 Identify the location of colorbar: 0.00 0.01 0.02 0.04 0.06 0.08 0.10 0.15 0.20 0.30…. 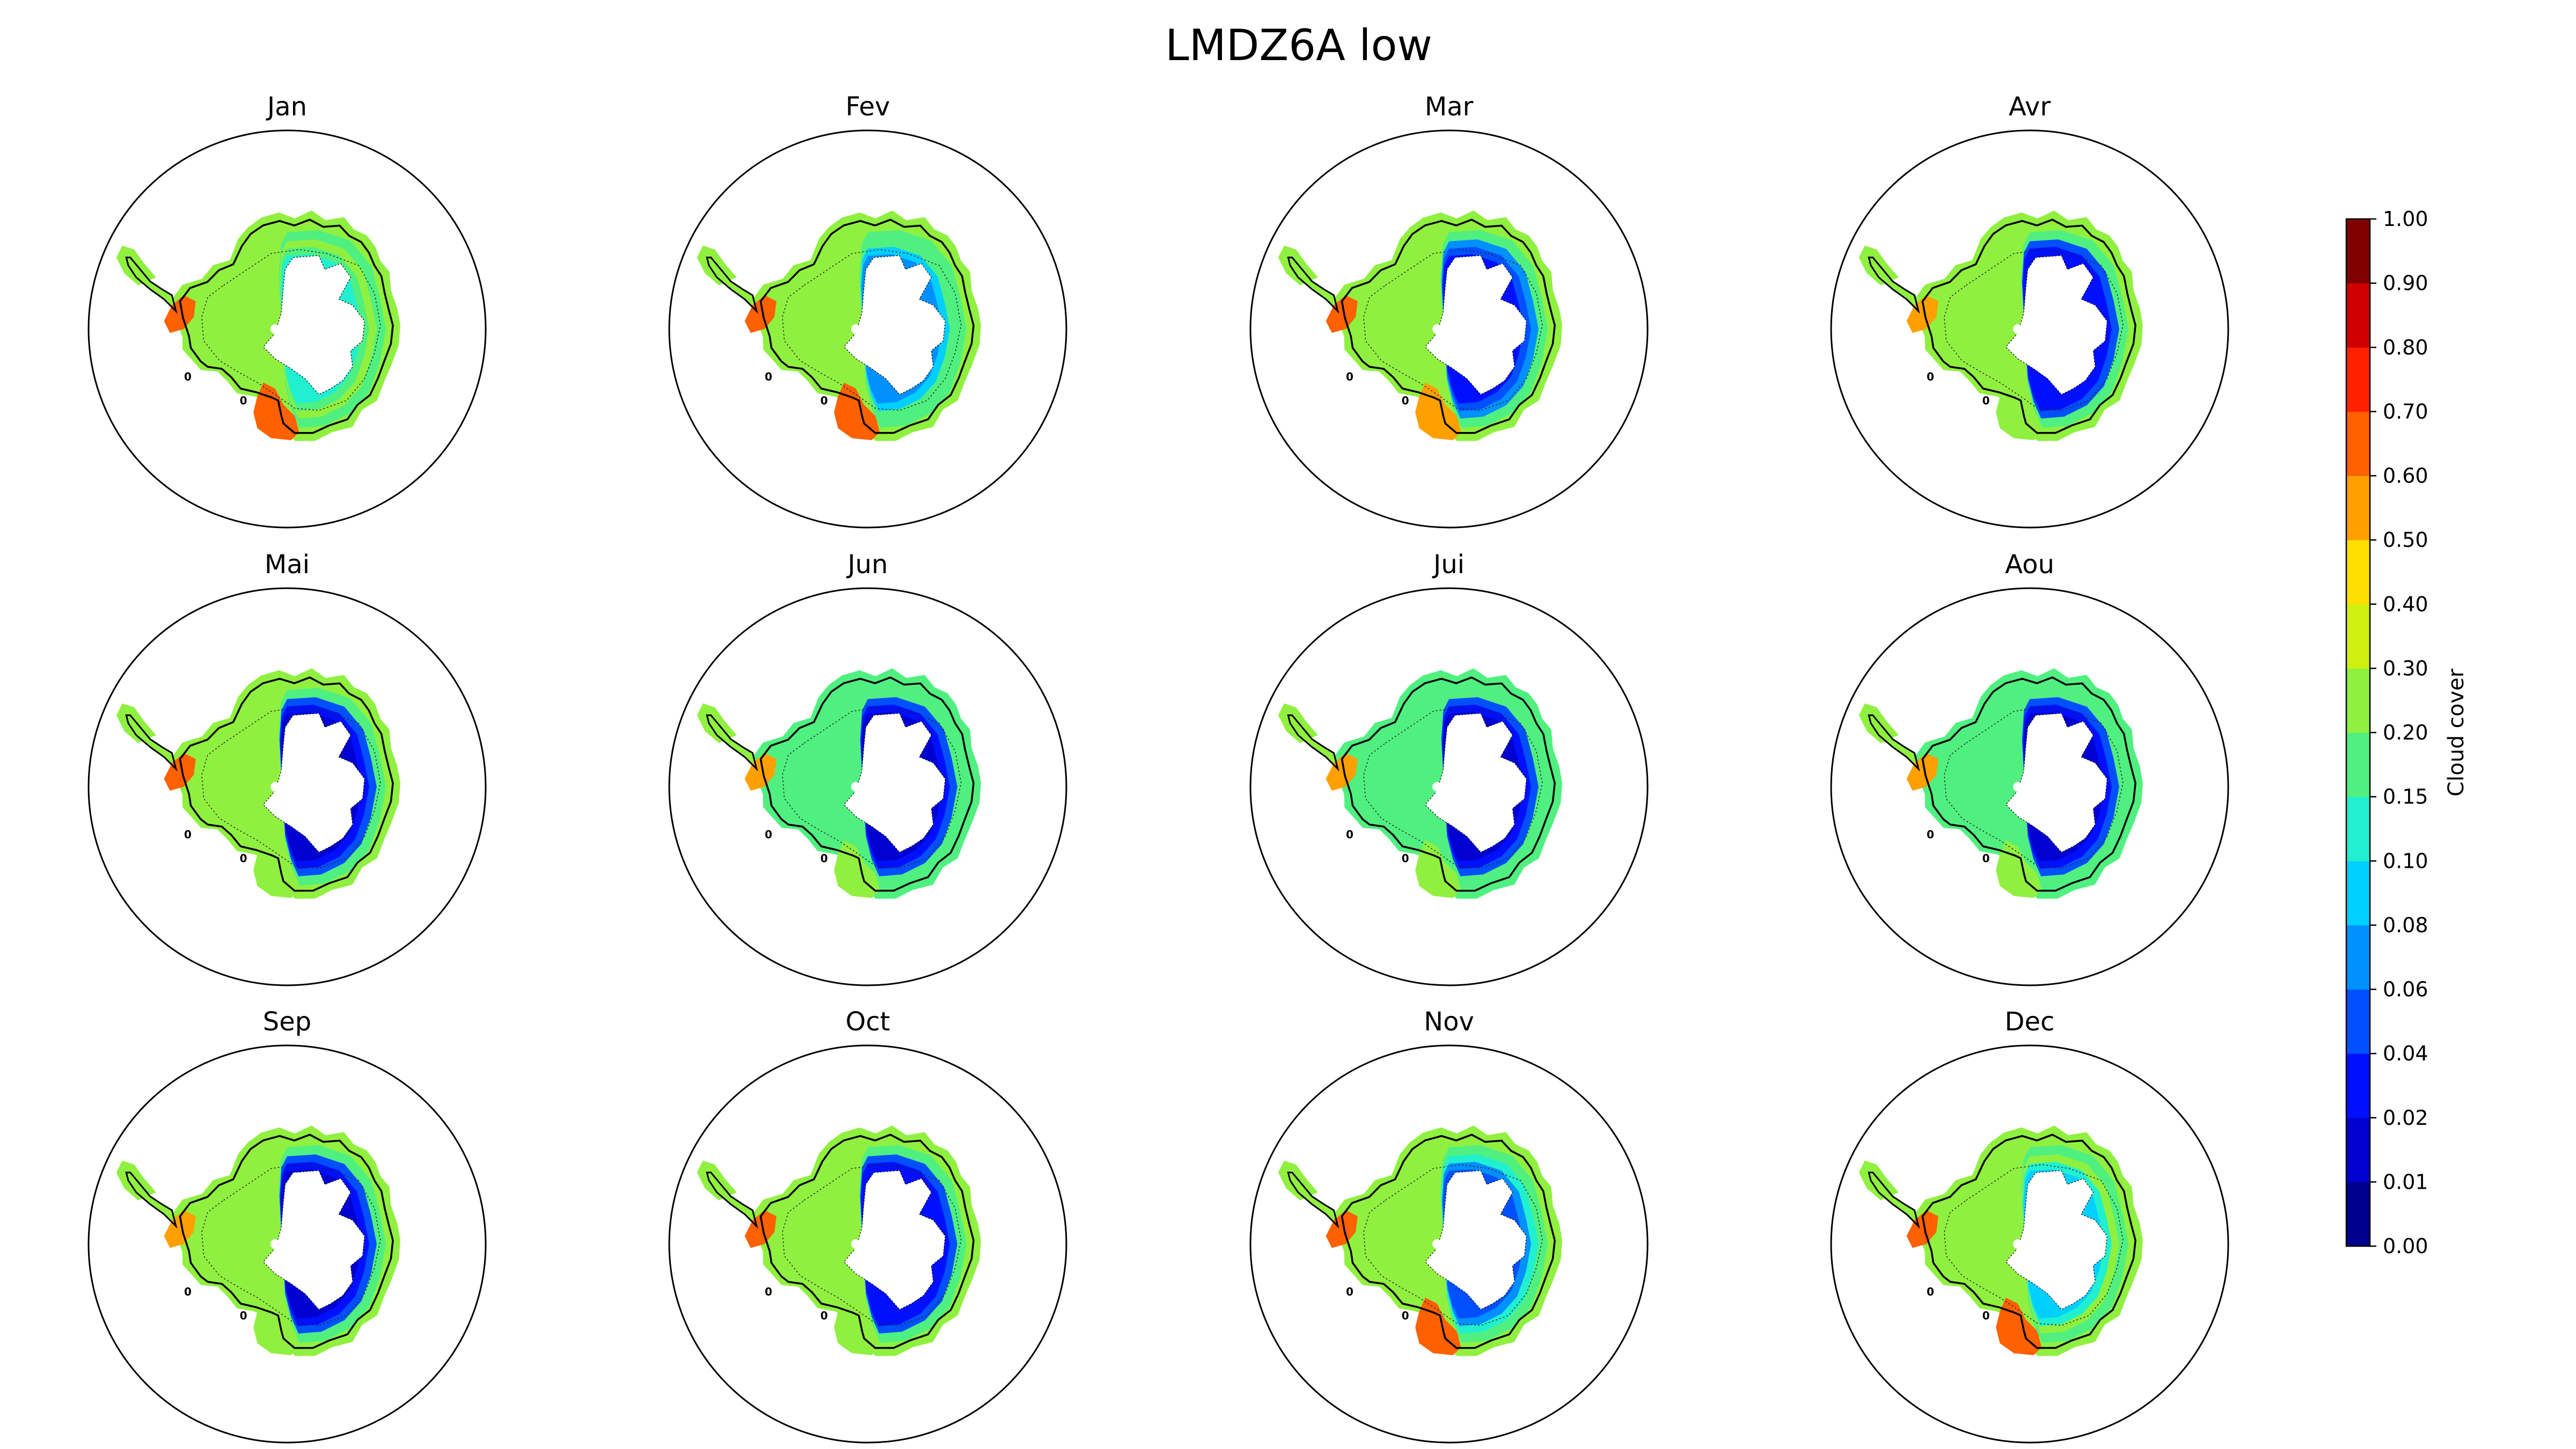
(2407, 732).